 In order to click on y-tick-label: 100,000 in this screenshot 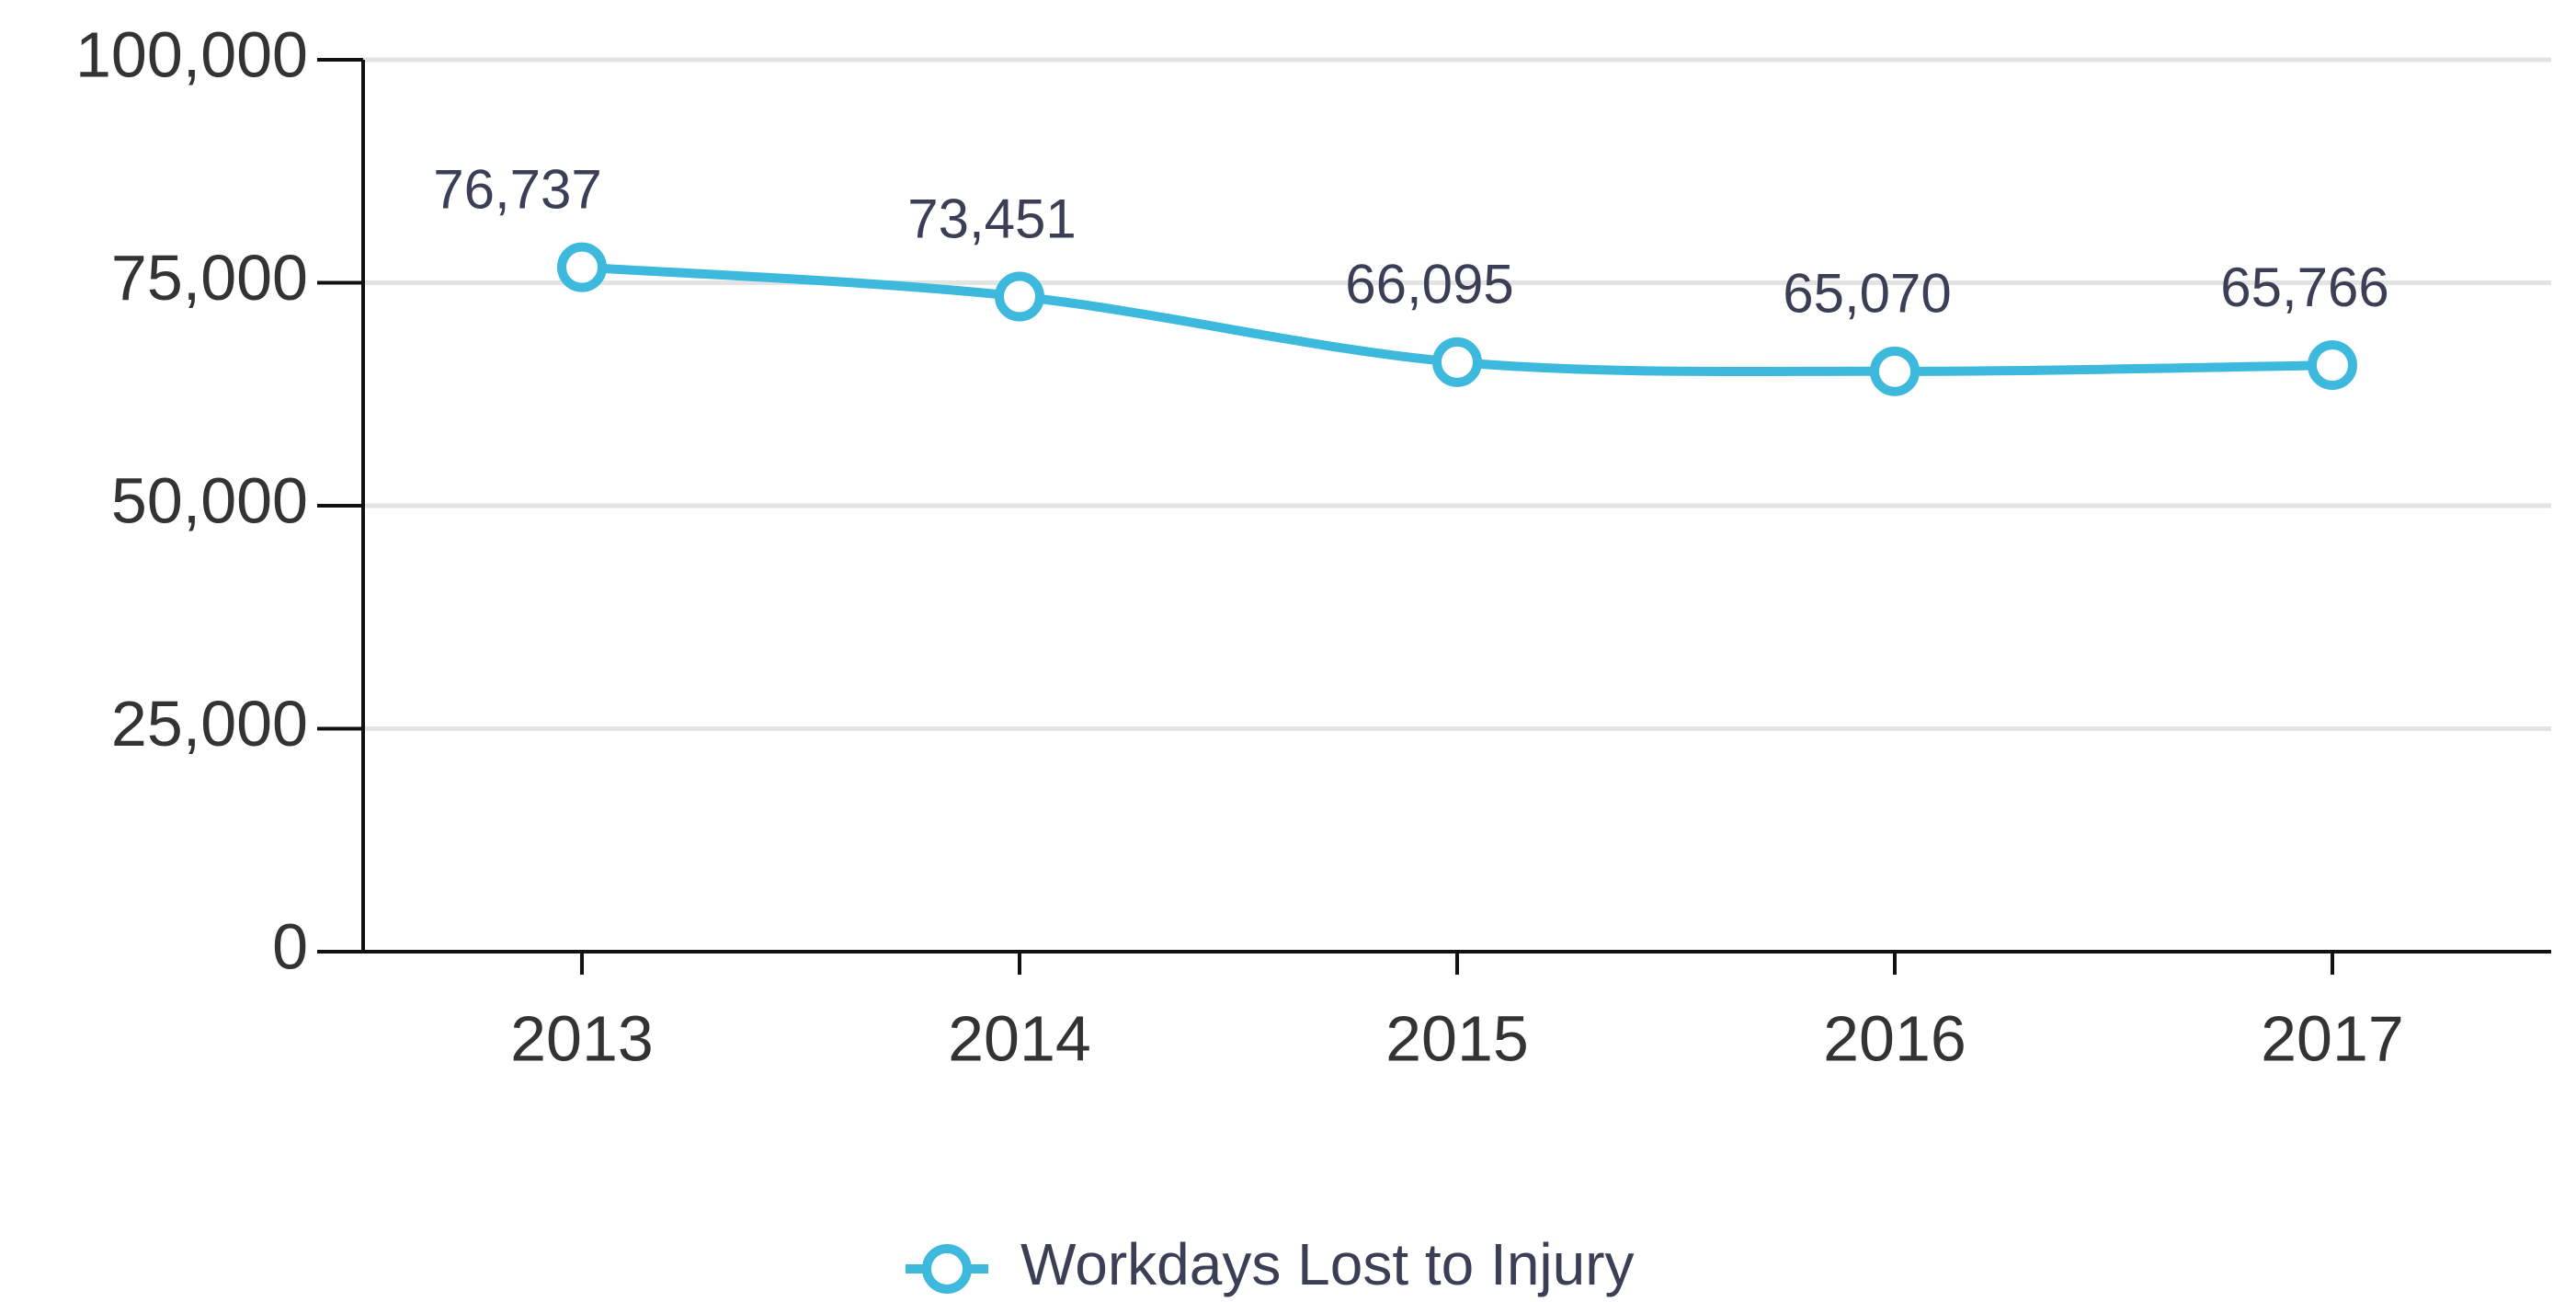, I will do `click(191, 54)`.